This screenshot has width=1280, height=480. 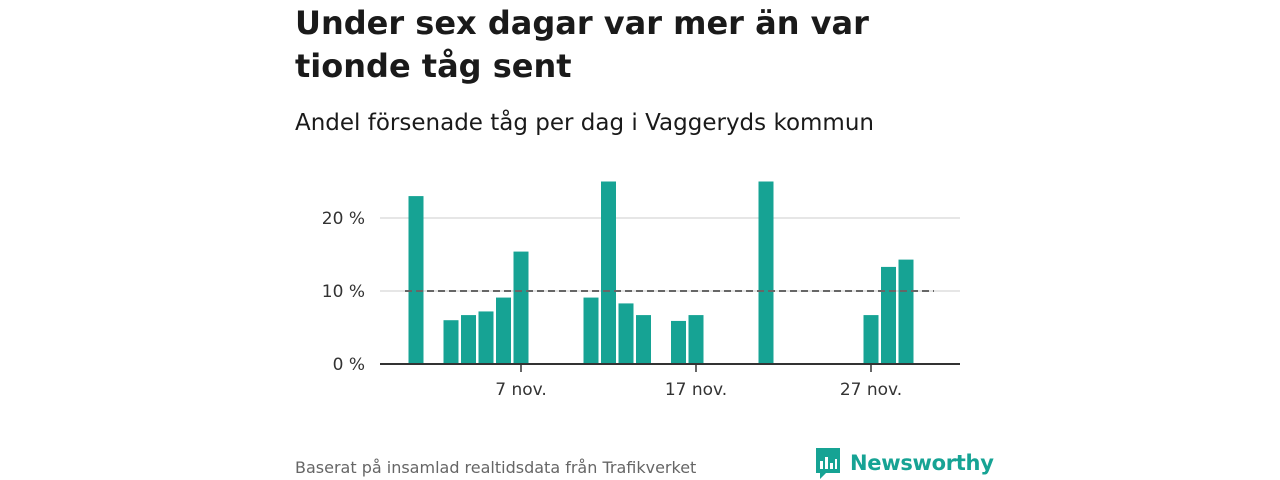 What do you see at coordinates (521, 390) in the screenshot?
I see `x-tick-label: 7 nov.` at bounding box center [521, 390].